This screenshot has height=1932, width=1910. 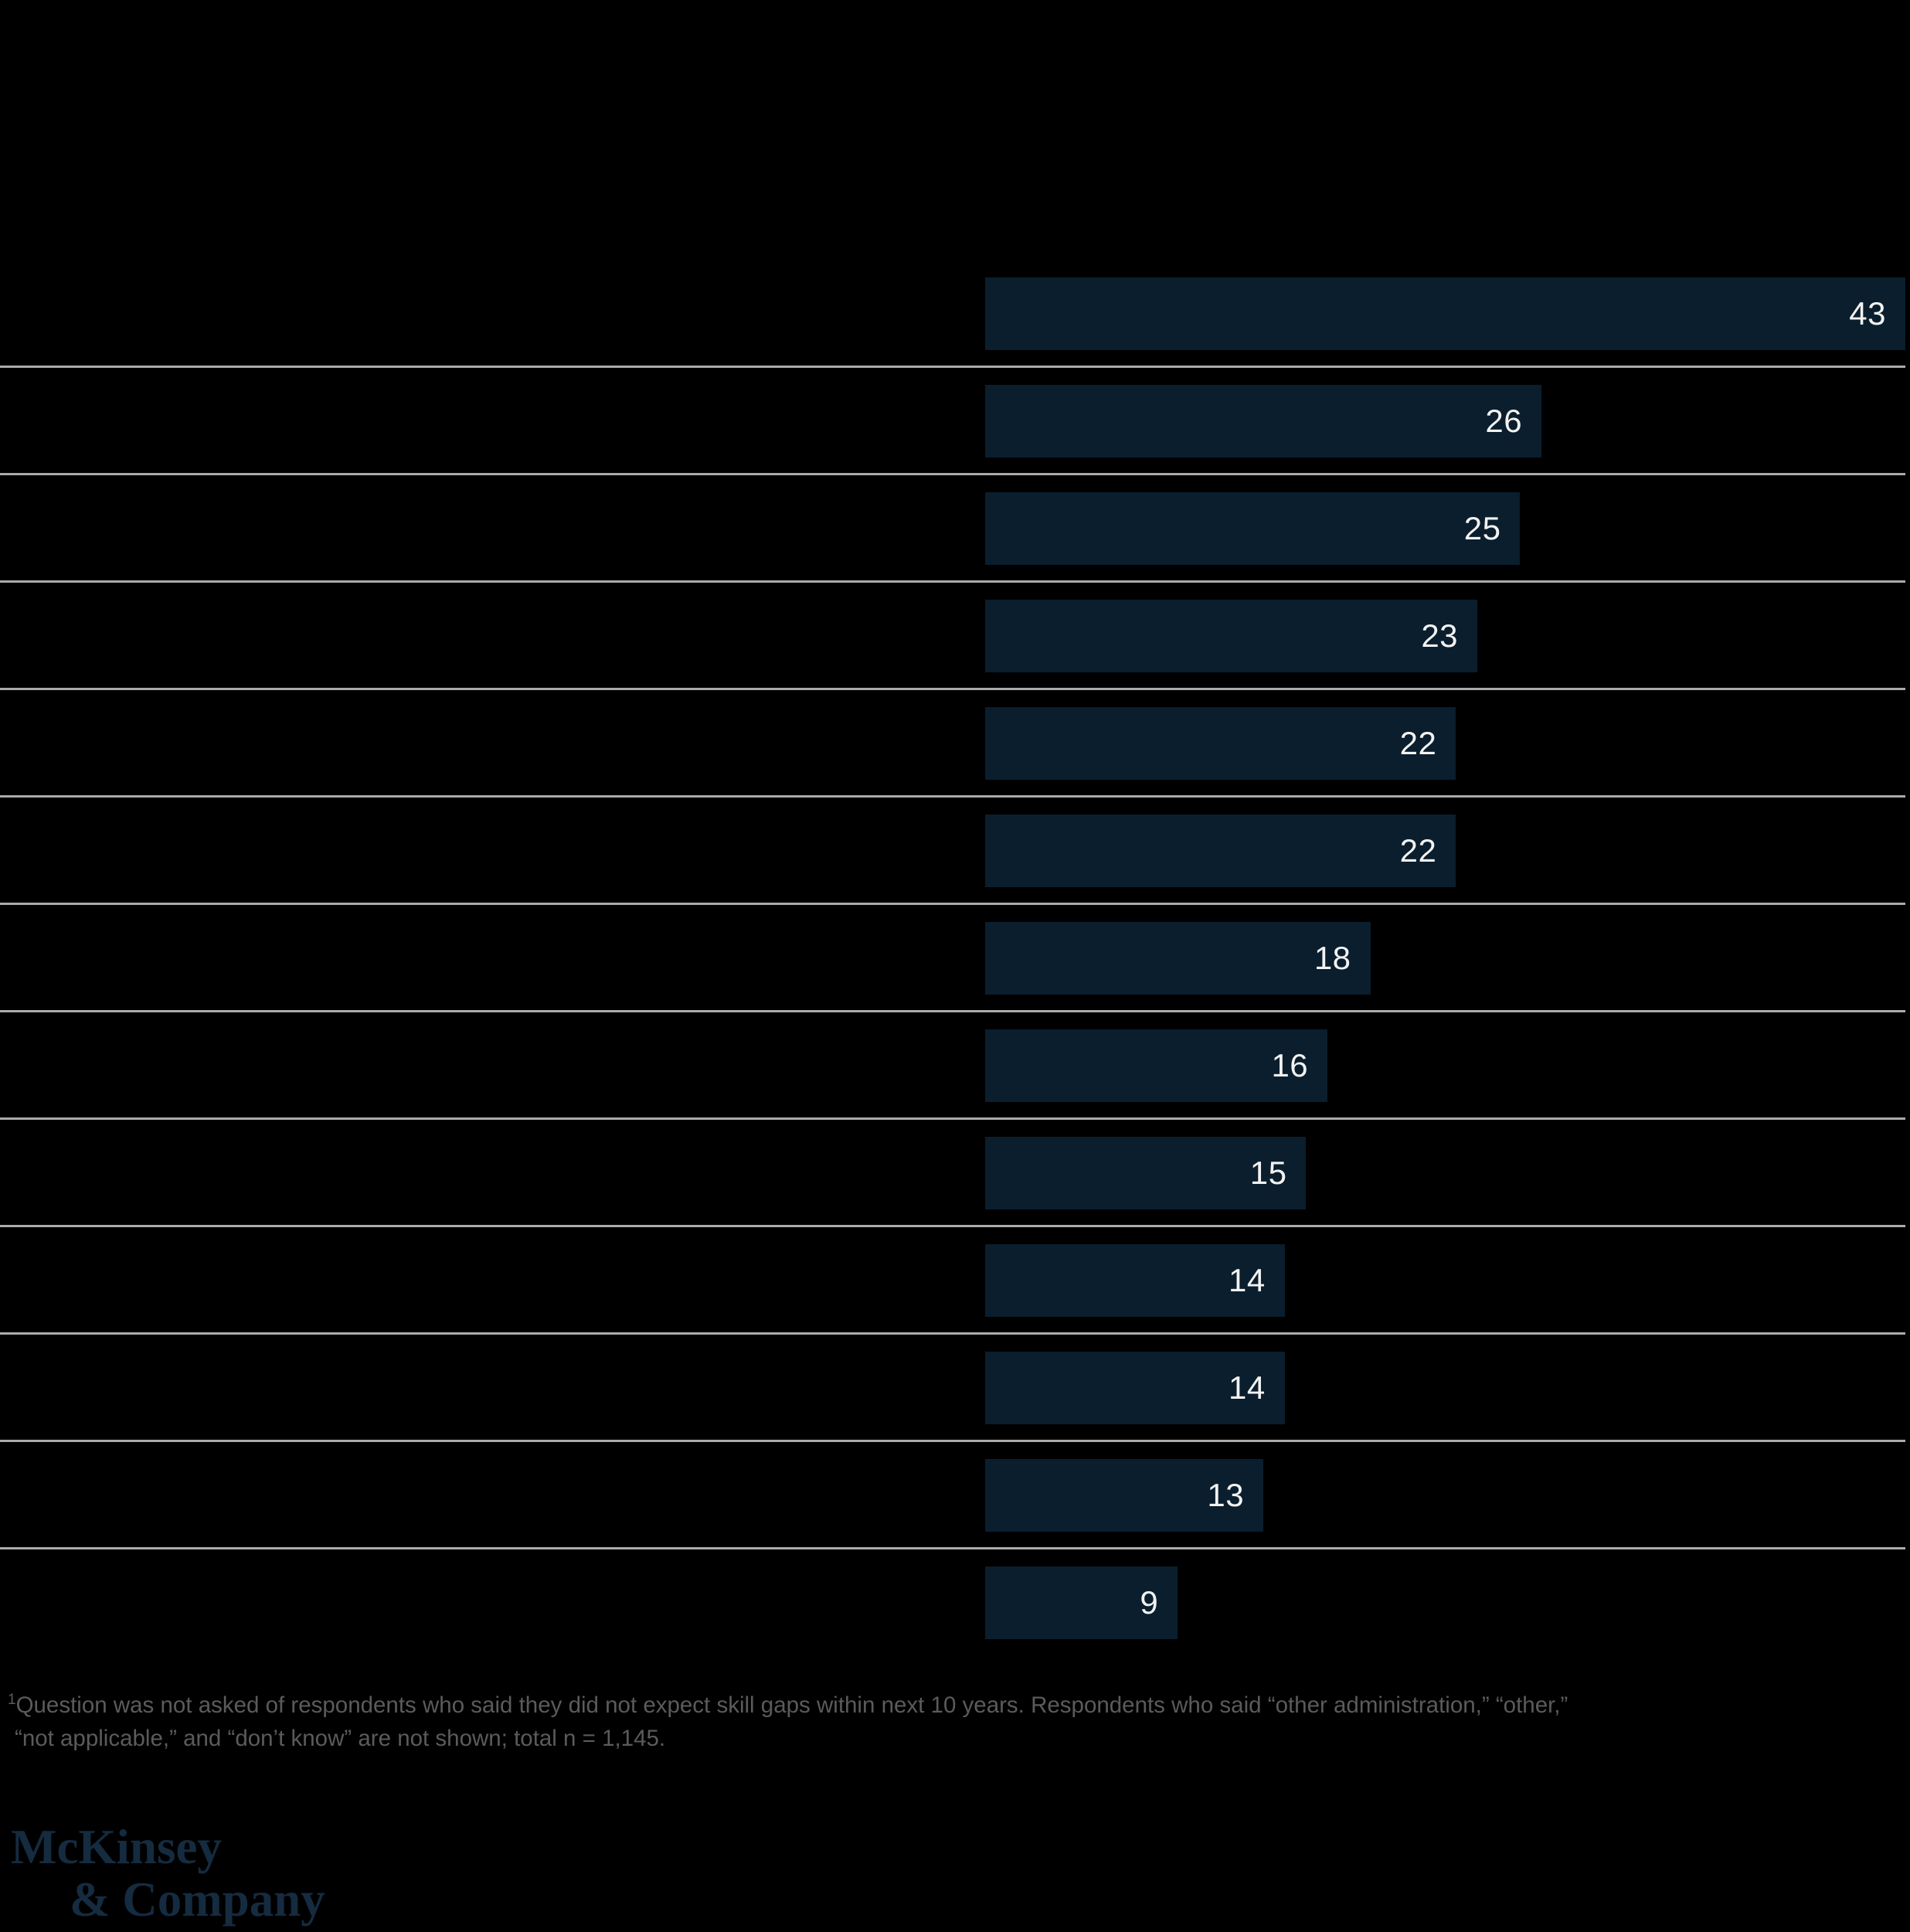 What do you see at coordinates (1231, 636) in the screenshot?
I see `bar: 23` at bounding box center [1231, 636].